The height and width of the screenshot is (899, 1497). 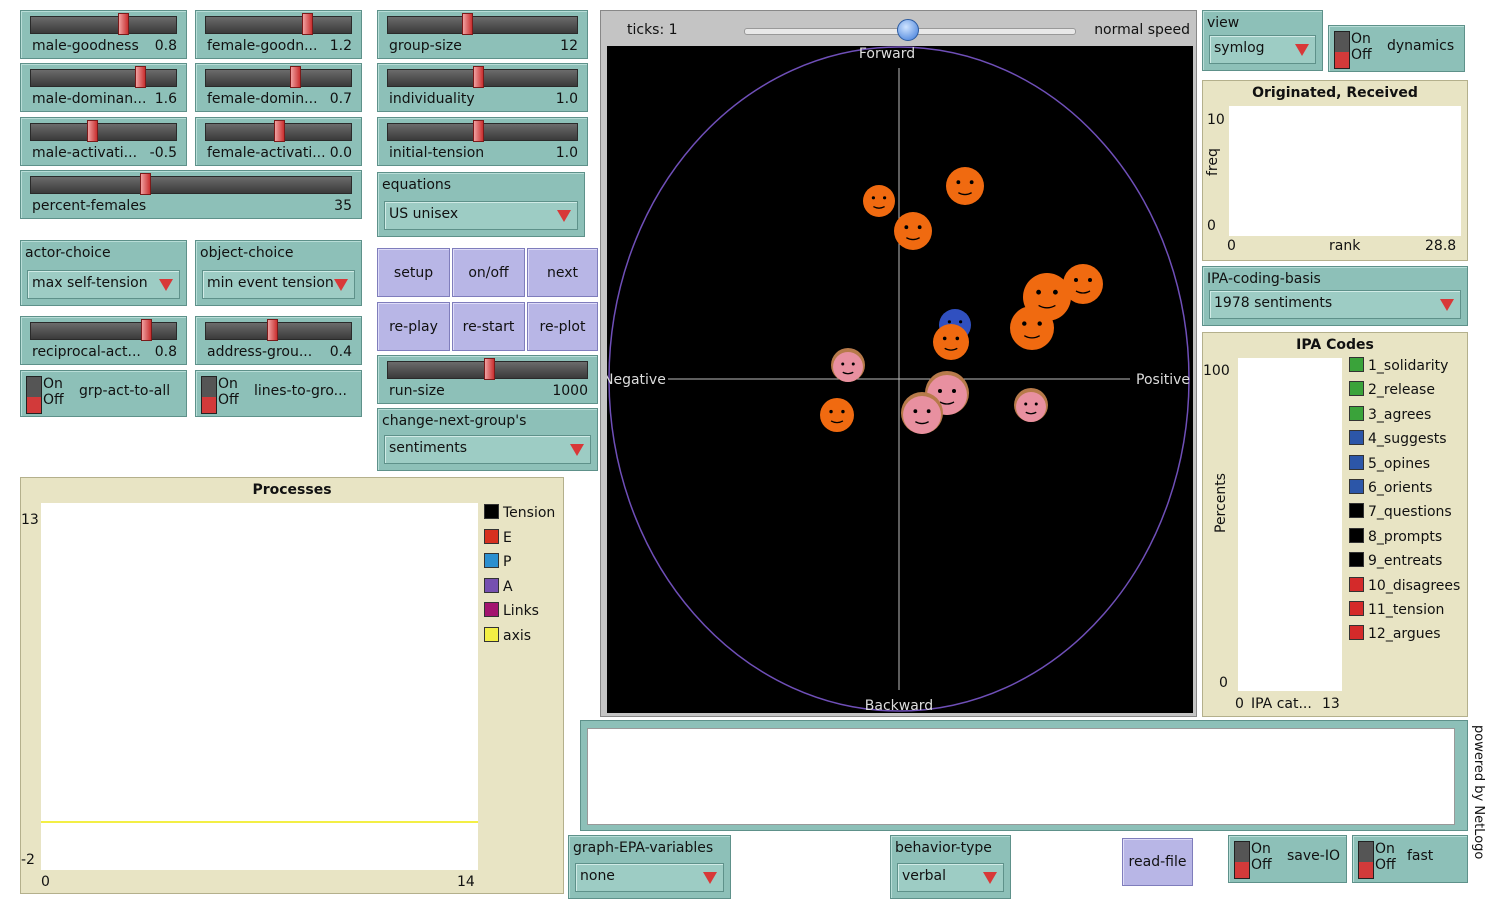 I want to click on chooser: IPA-coding-basis 1978 sentiments, so click(x=1335, y=296).